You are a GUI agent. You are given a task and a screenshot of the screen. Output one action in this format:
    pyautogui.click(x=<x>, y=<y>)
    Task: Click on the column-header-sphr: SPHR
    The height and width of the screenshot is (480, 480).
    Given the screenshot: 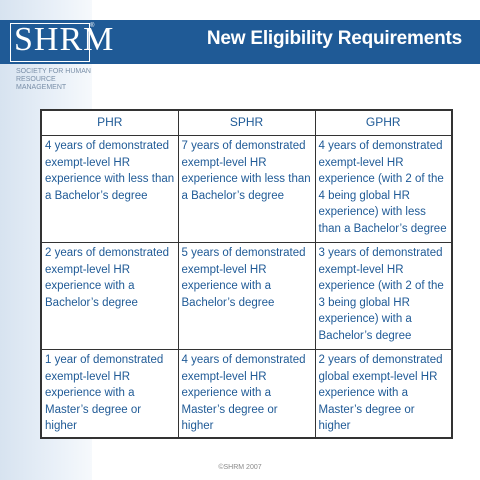 What is the action you would take?
    pyautogui.click(x=246, y=122)
    